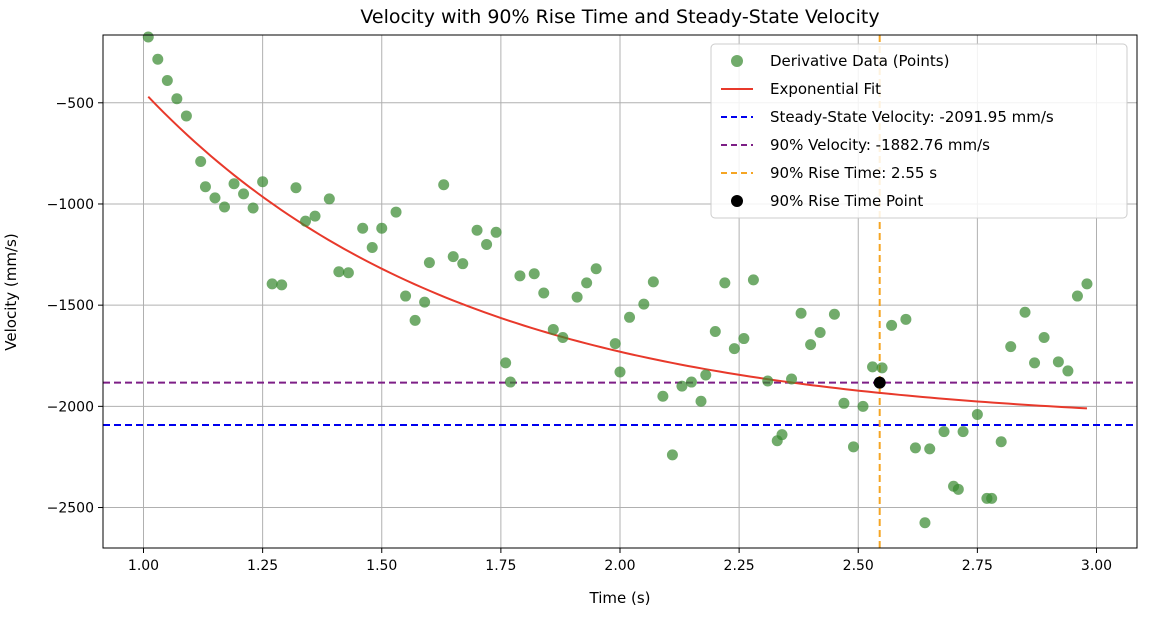  I want to click on legend-label: Steady-State Velocity: -2091.95 mm/s, so click(912, 117).